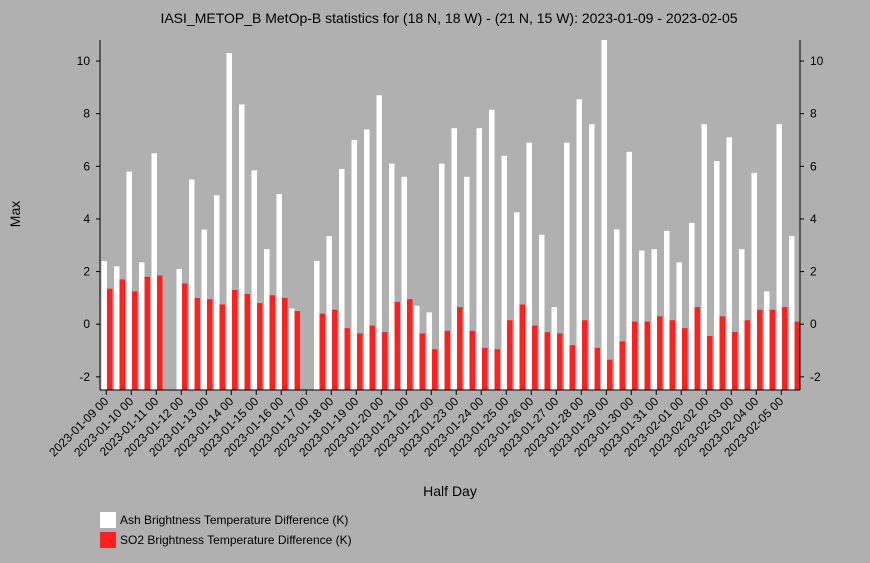 This screenshot has height=563, width=870. What do you see at coordinates (450, 491) in the screenshot?
I see `x-axis-label: Half Day` at bounding box center [450, 491].